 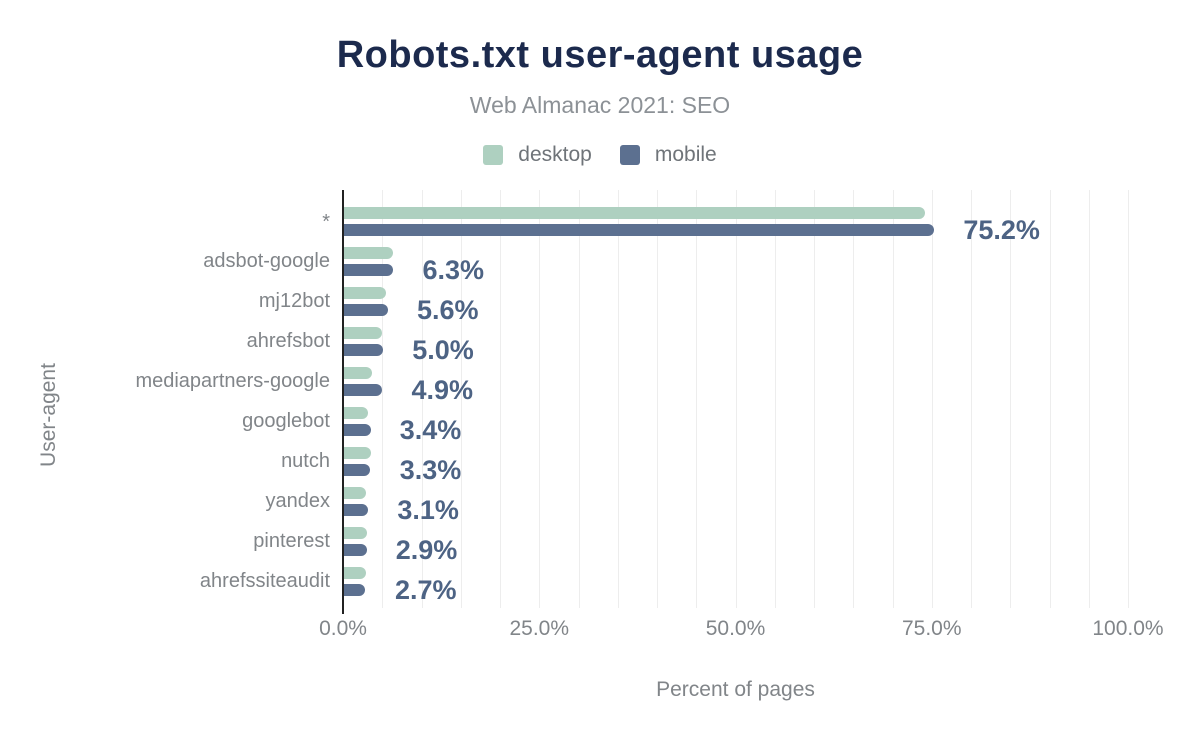 I want to click on legend-item-desktop: desktop, so click(x=537, y=155).